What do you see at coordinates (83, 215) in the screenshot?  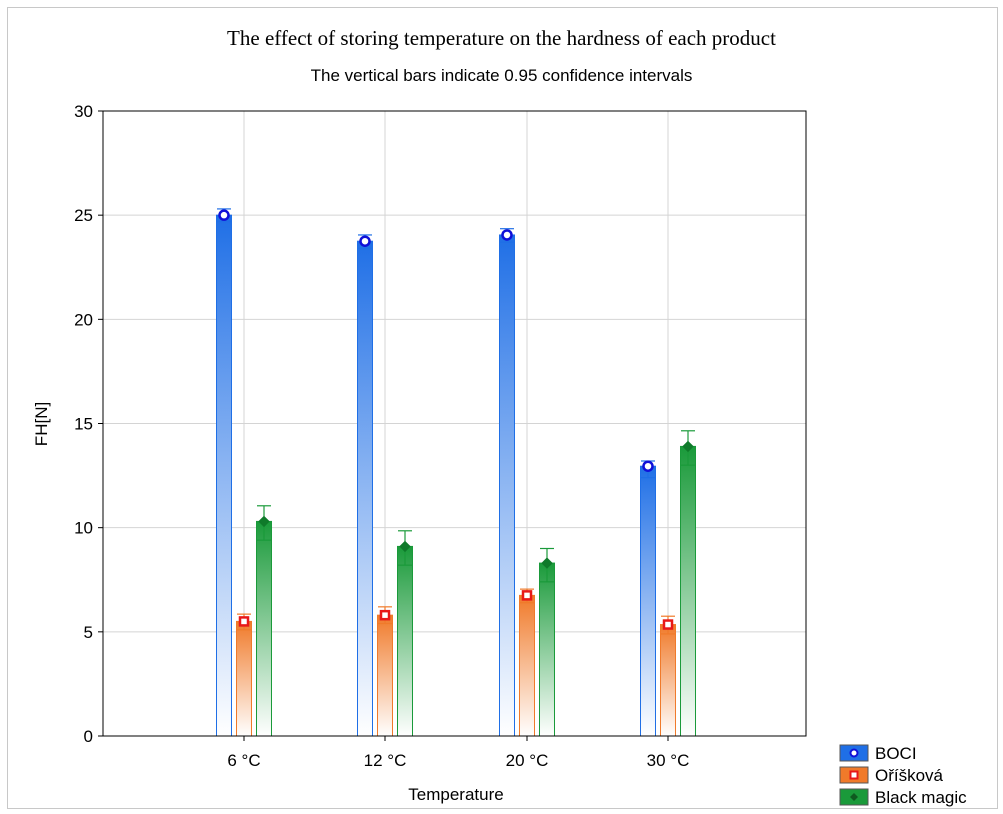 I see `y-tick-label: 25` at bounding box center [83, 215].